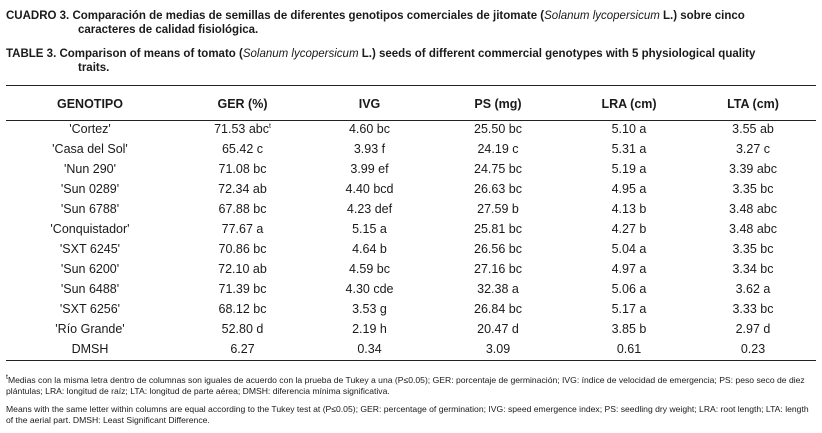 The height and width of the screenshot is (433, 822). Describe the element at coordinates (753, 149) in the screenshot. I see `cell-value: 3.27 c` at that location.